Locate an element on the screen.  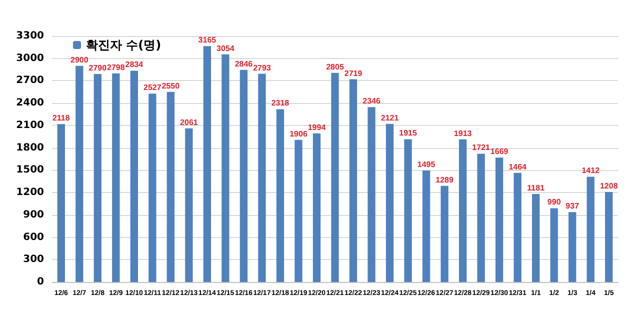
data-label: 2834 is located at coordinates (134, 65).